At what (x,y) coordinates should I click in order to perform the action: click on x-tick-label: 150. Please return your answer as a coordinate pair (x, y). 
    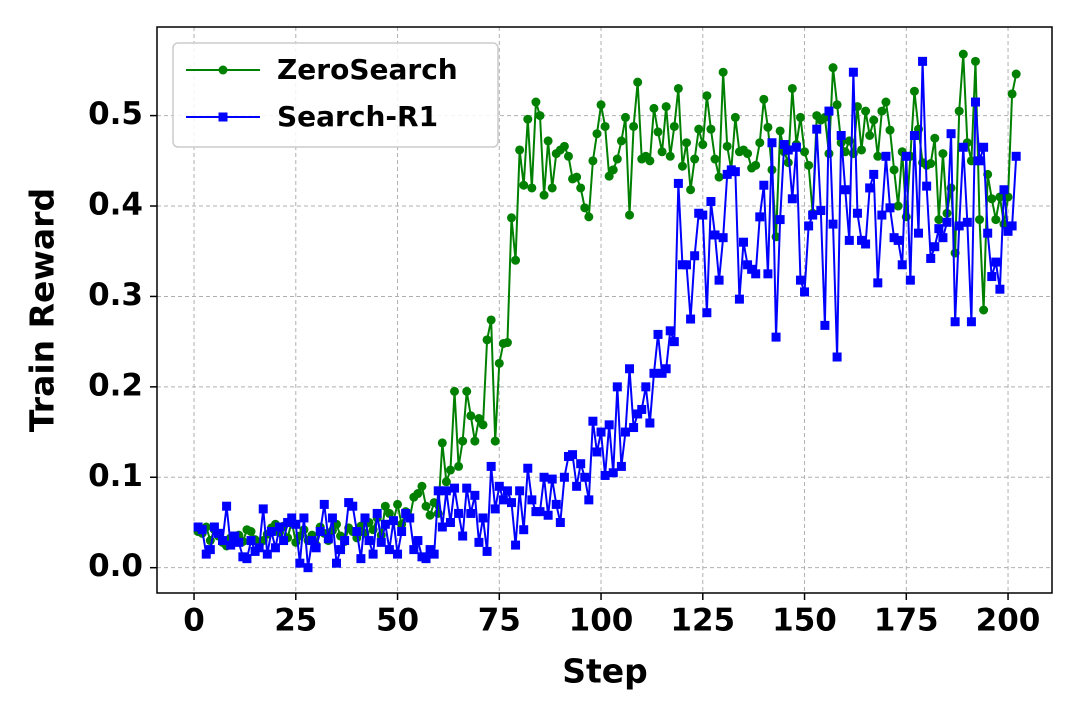
    Looking at the image, I should click on (804, 621).